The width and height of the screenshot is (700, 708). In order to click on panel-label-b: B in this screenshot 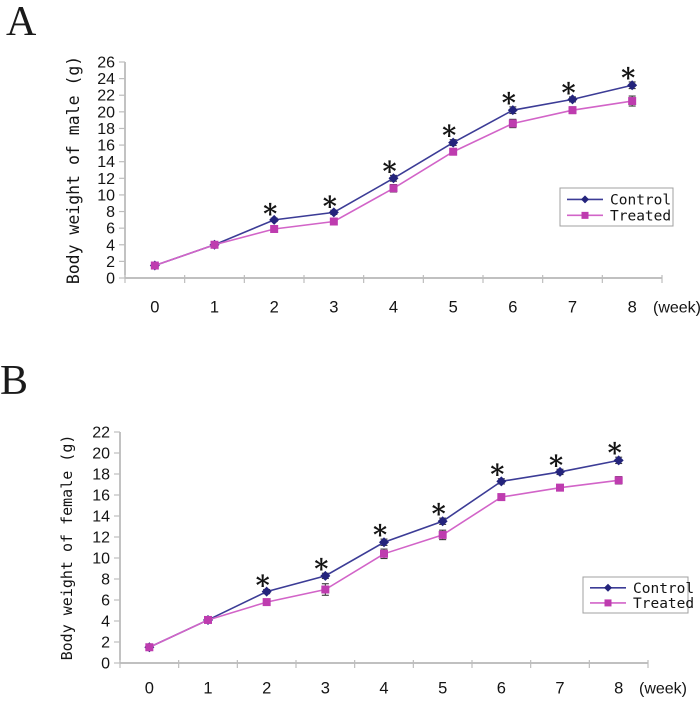, I will do `click(14, 381)`.